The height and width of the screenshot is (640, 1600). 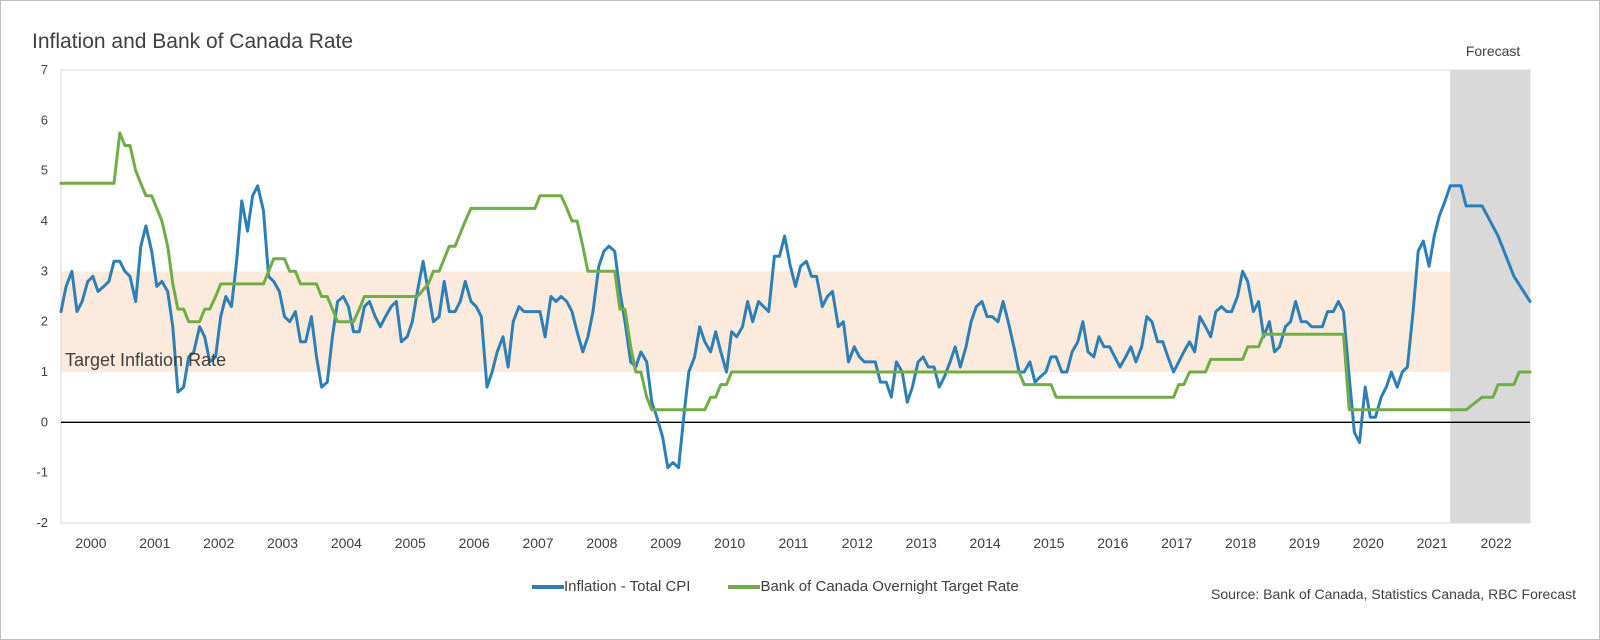 I want to click on x-tick-label: 2022, so click(x=1495, y=543).